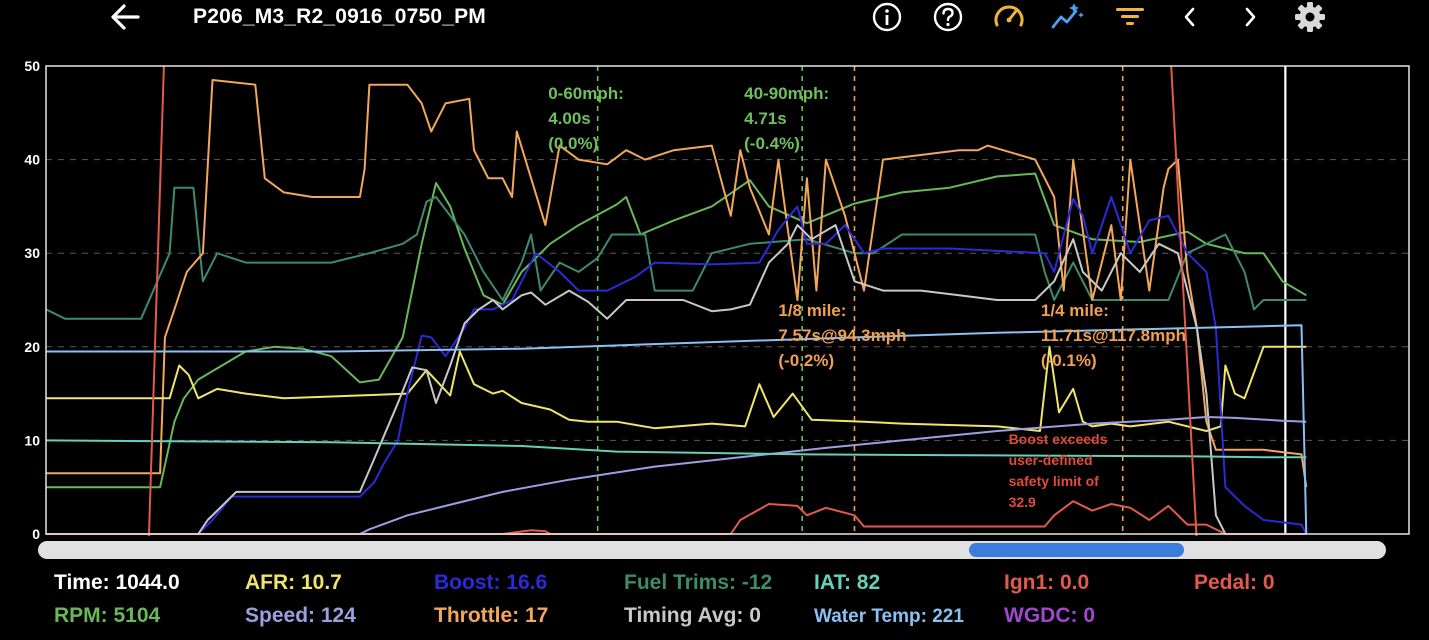  What do you see at coordinates (586, 93) in the screenshot?
I see `chart-annotation: 0-60mph:` at bounding box center [586, 93].